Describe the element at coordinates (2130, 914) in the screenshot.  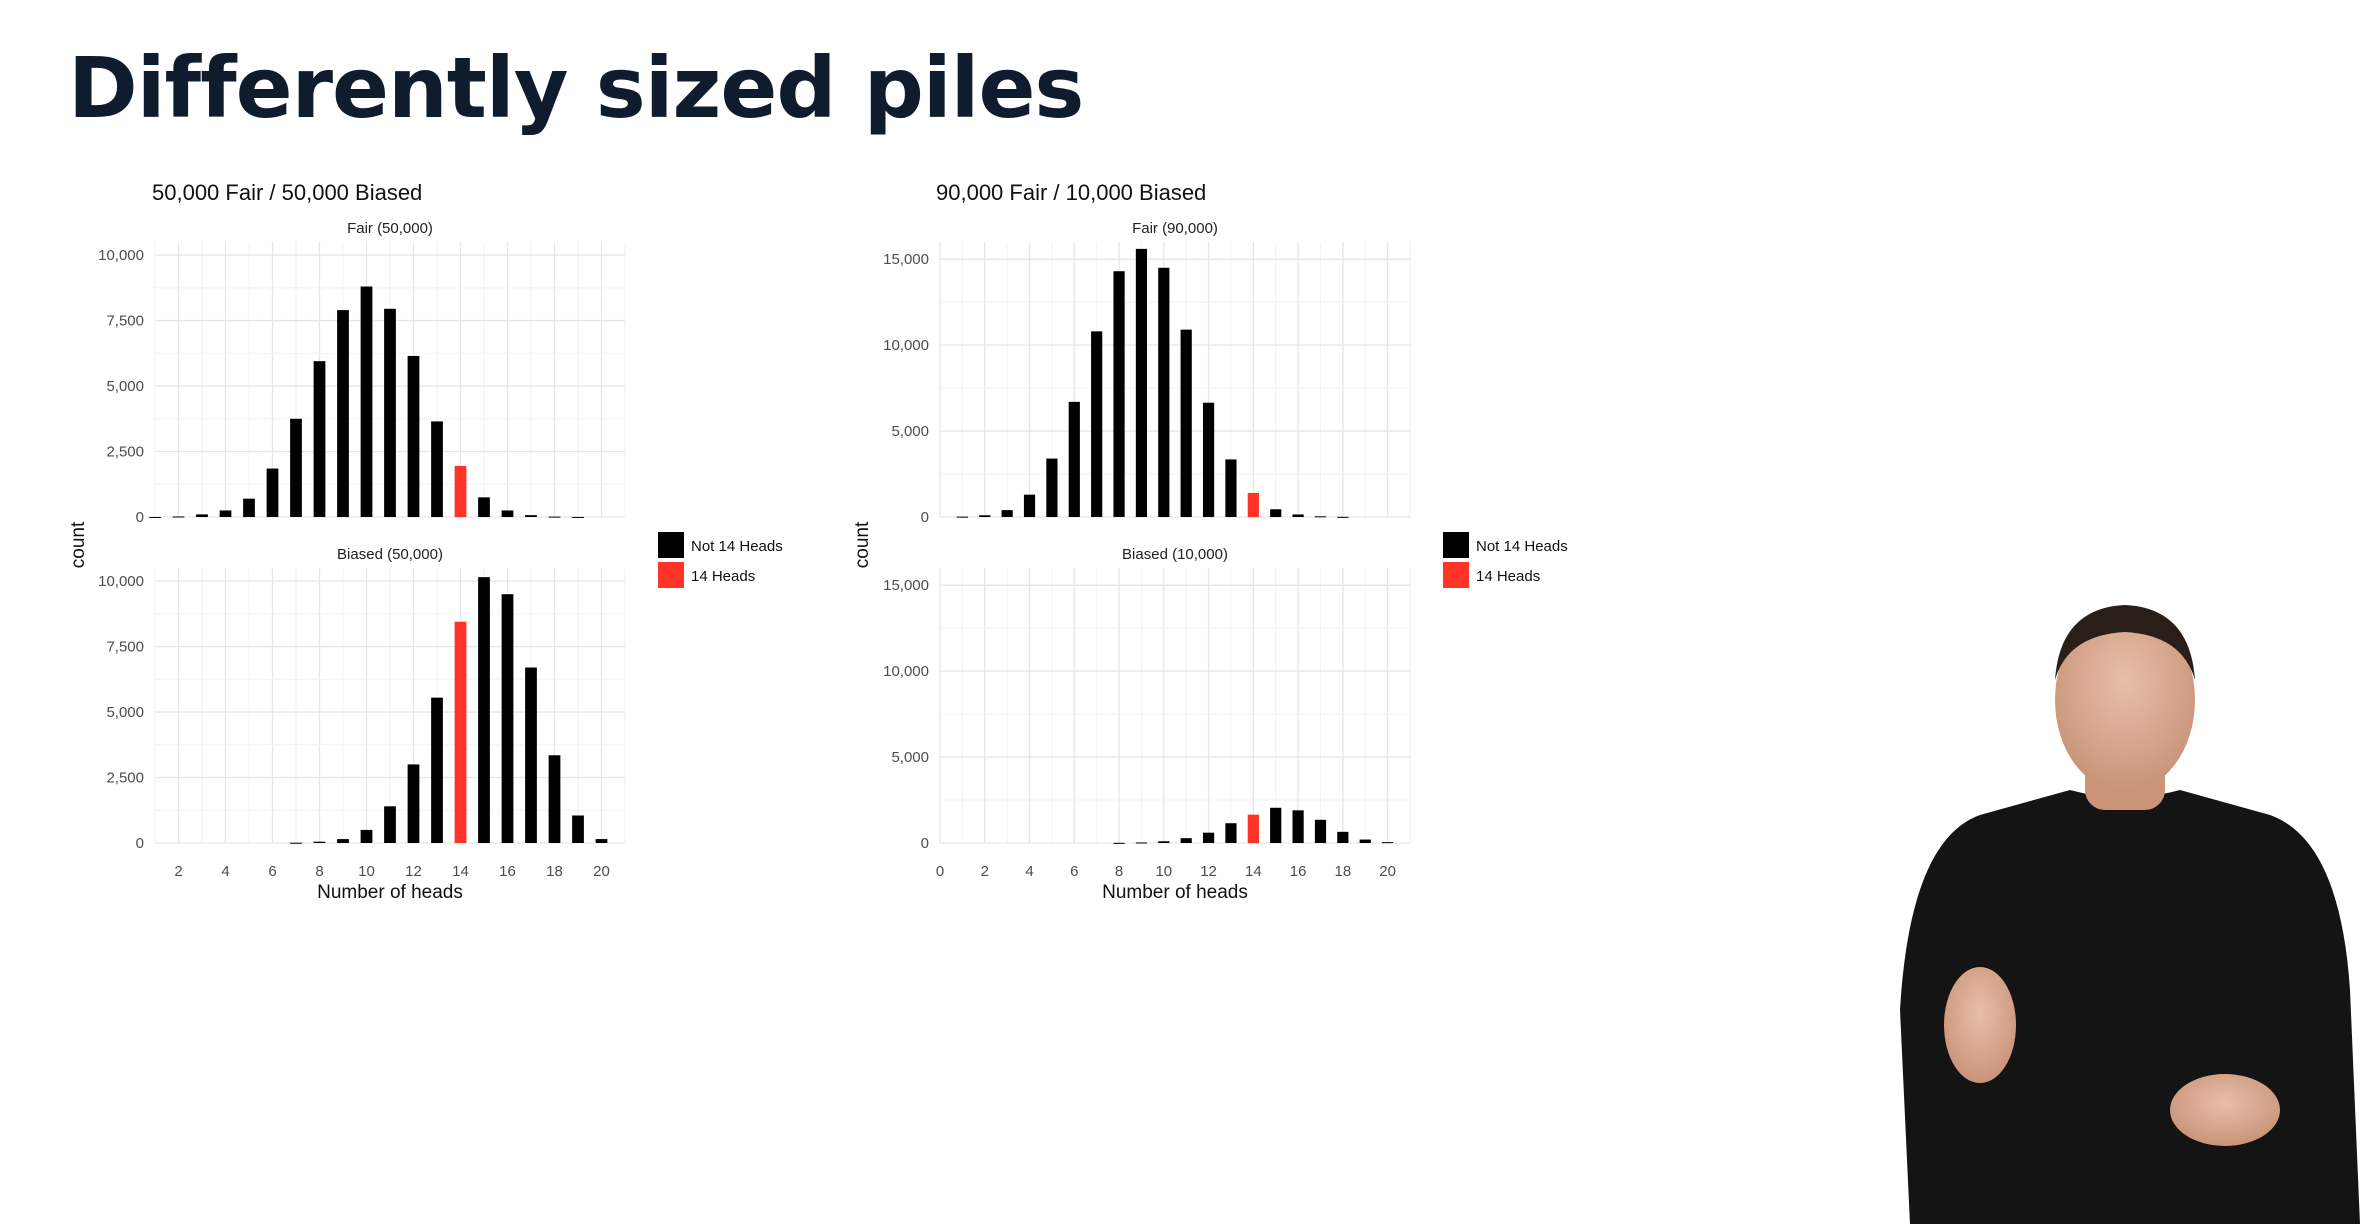
I see `presenter-video` at that location.